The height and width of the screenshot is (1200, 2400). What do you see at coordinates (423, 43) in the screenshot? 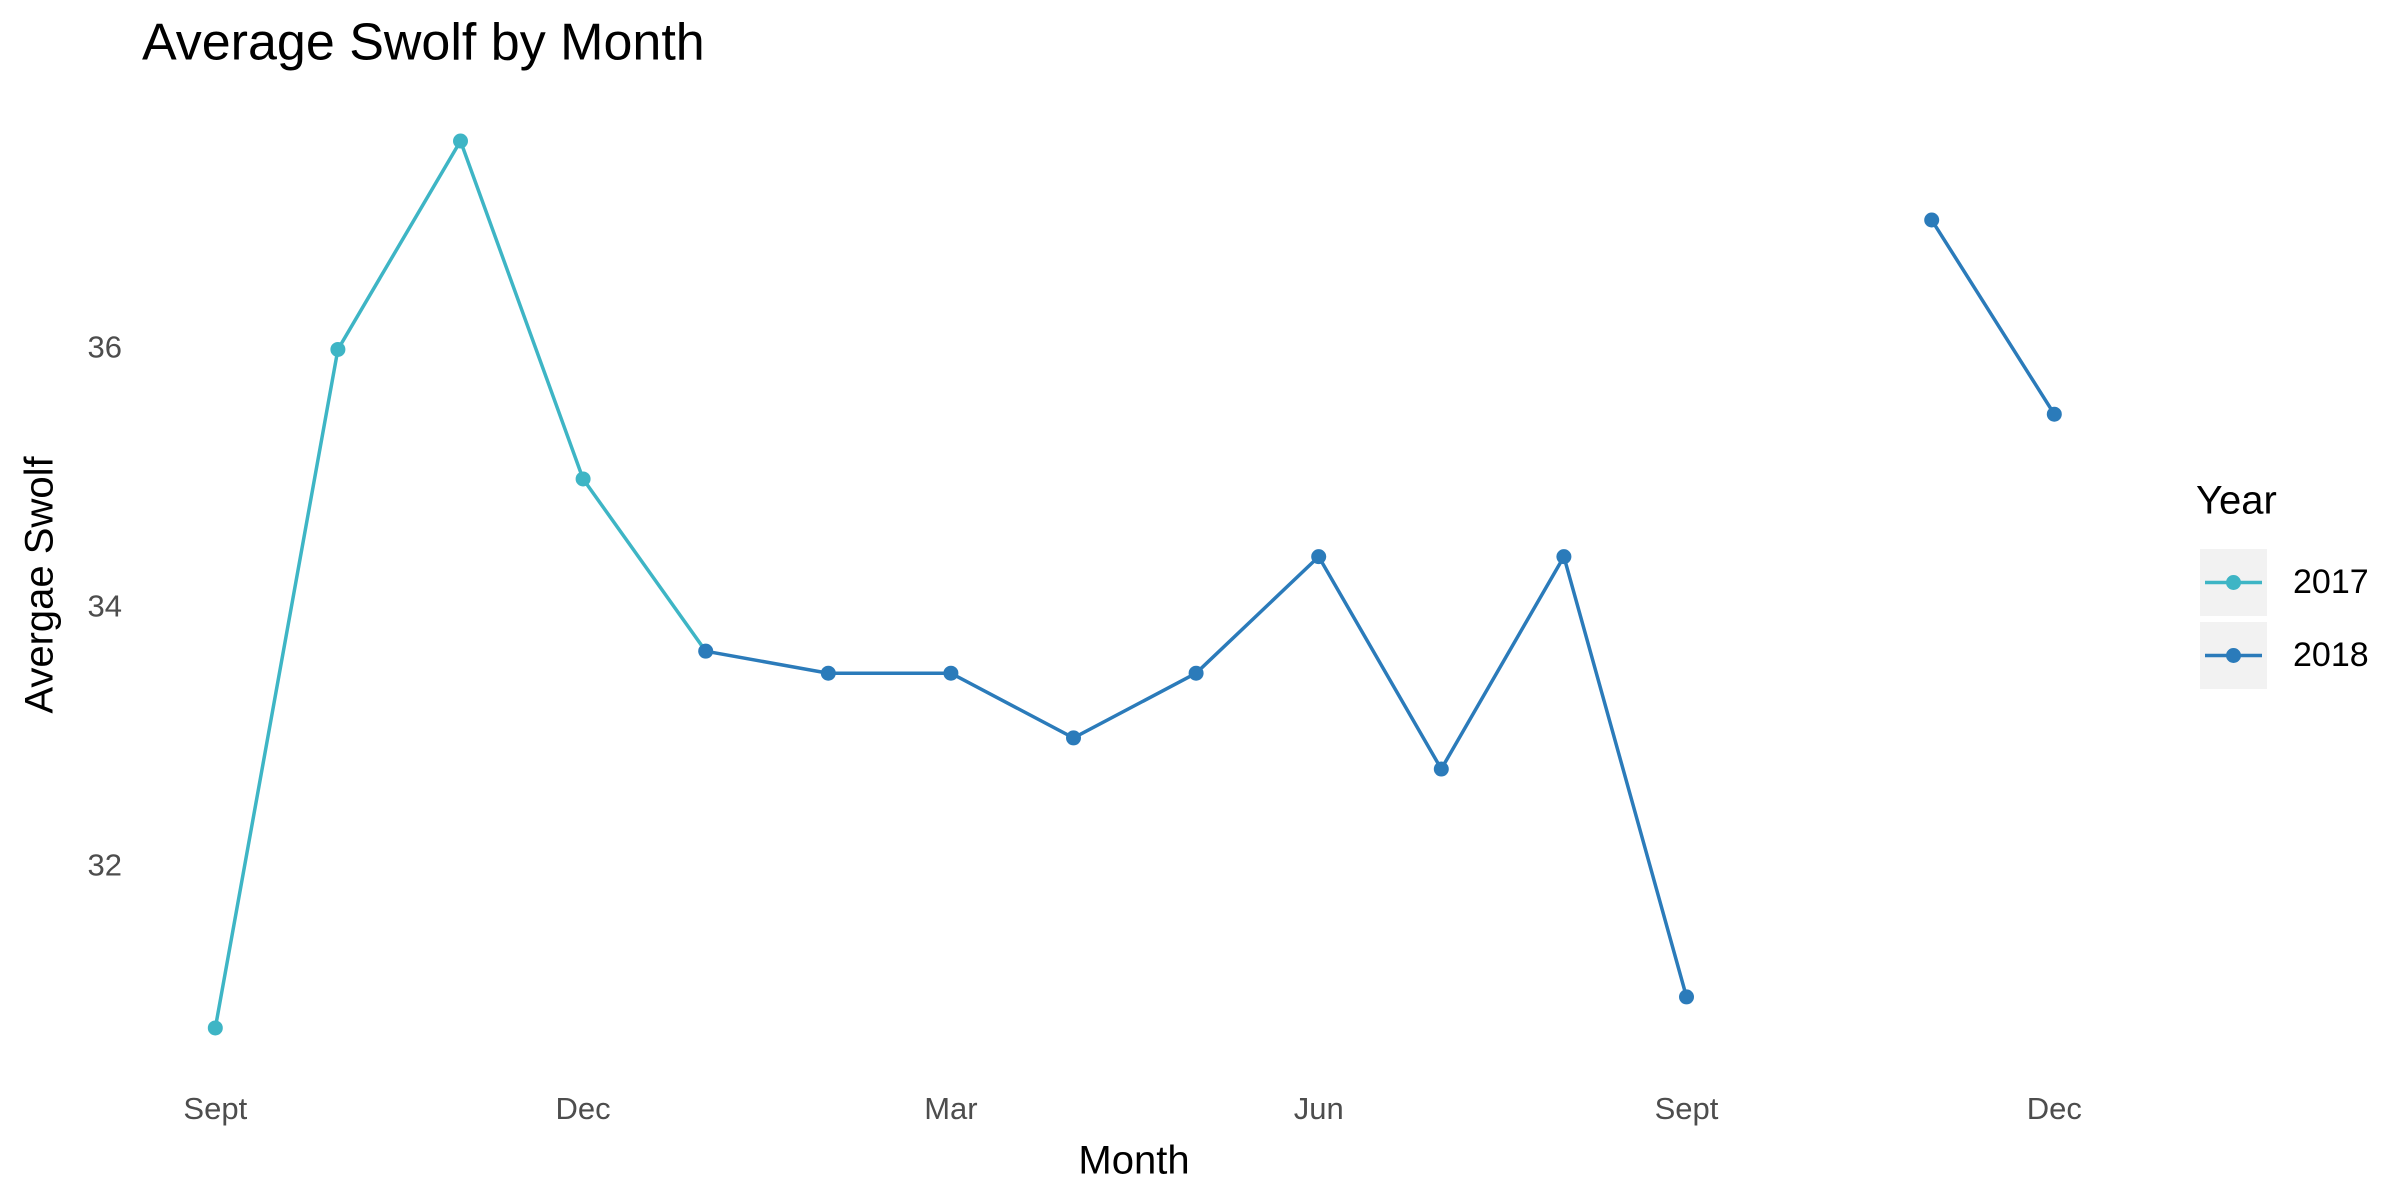
I see `chart-title: Average Swolf by Month` at bounding box center [423, 43].